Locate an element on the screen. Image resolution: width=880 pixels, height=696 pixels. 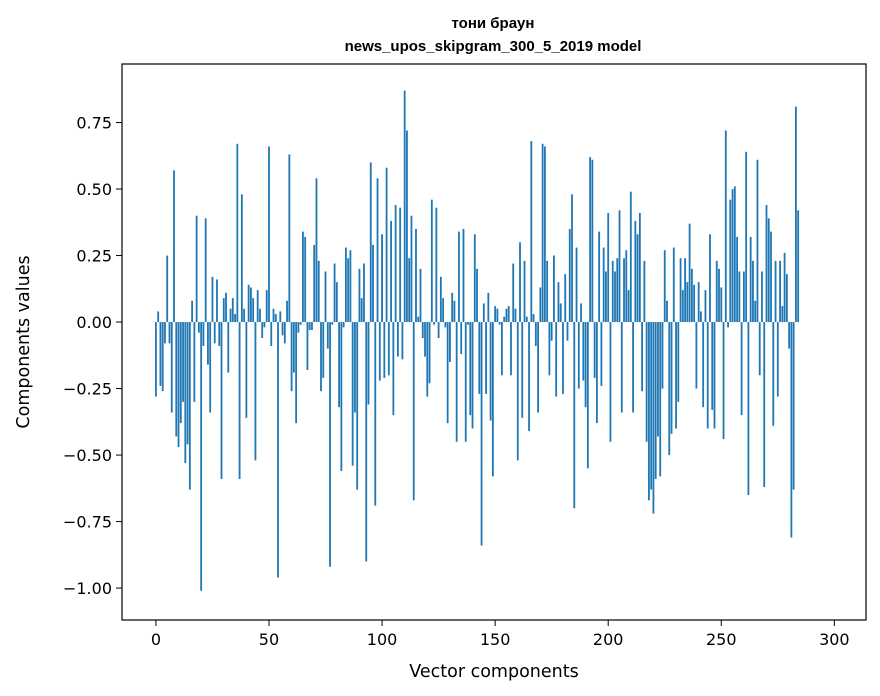
y-axis-label: Components values is located at coordinates (24, 341).